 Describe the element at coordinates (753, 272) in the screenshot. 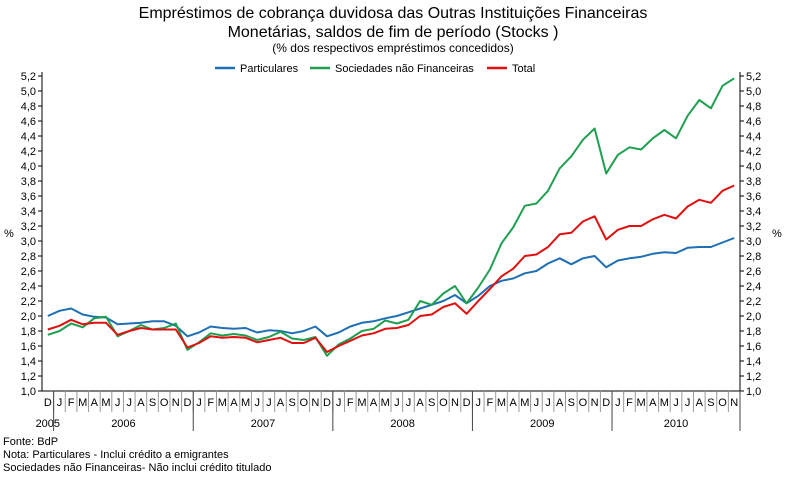

I see `y-tick-label-right: 2,6` at that location.